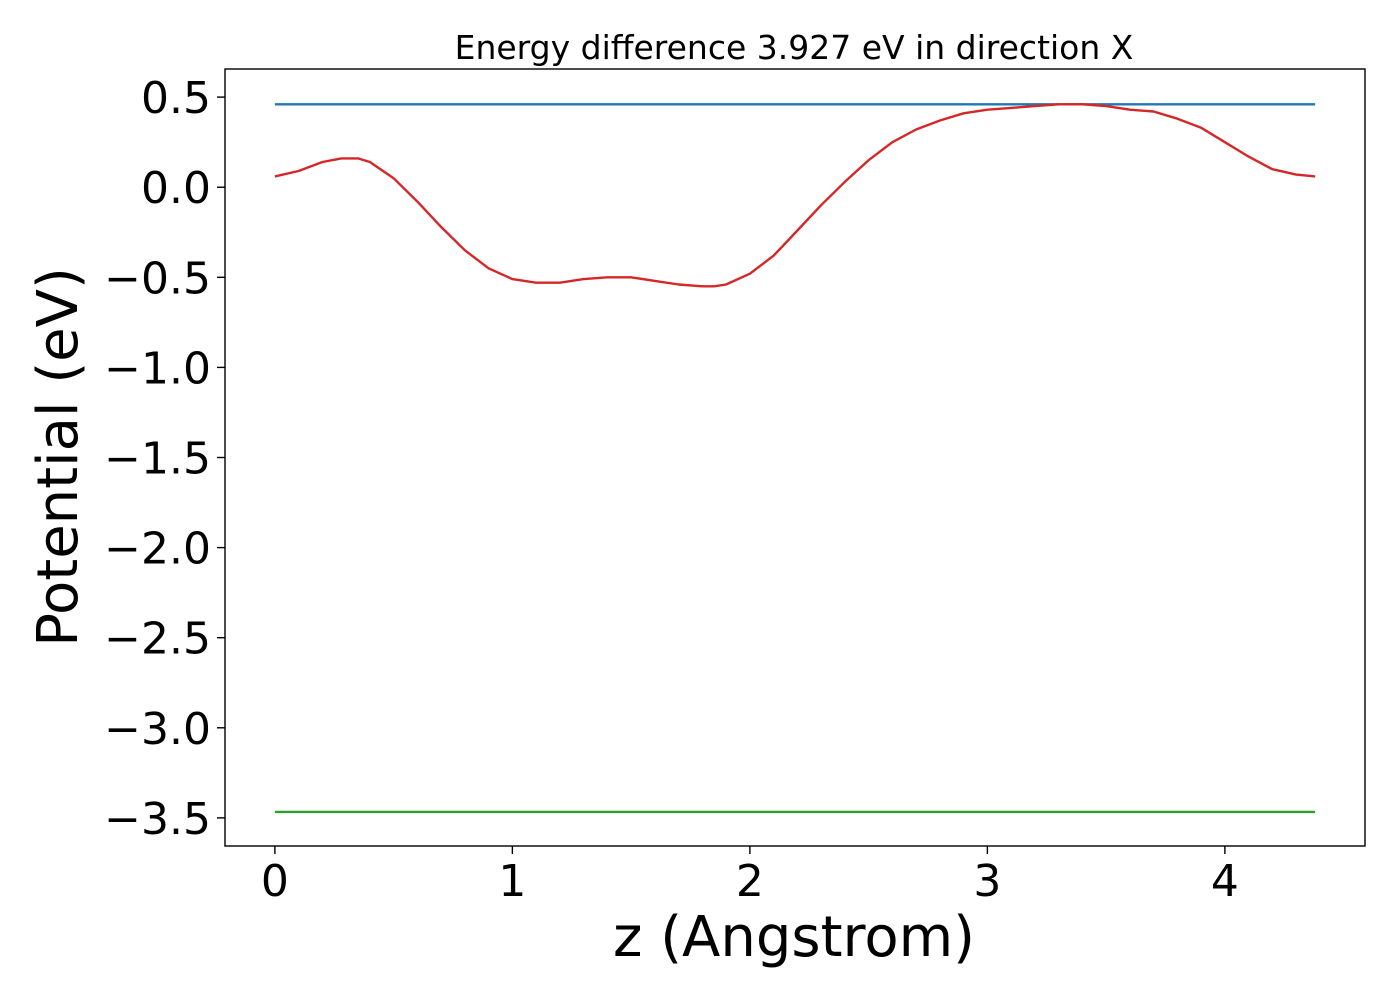 This screenshot has width=1400, height=1000. I want to click on y-axis-label: Potential (eV), so click(58, 457).